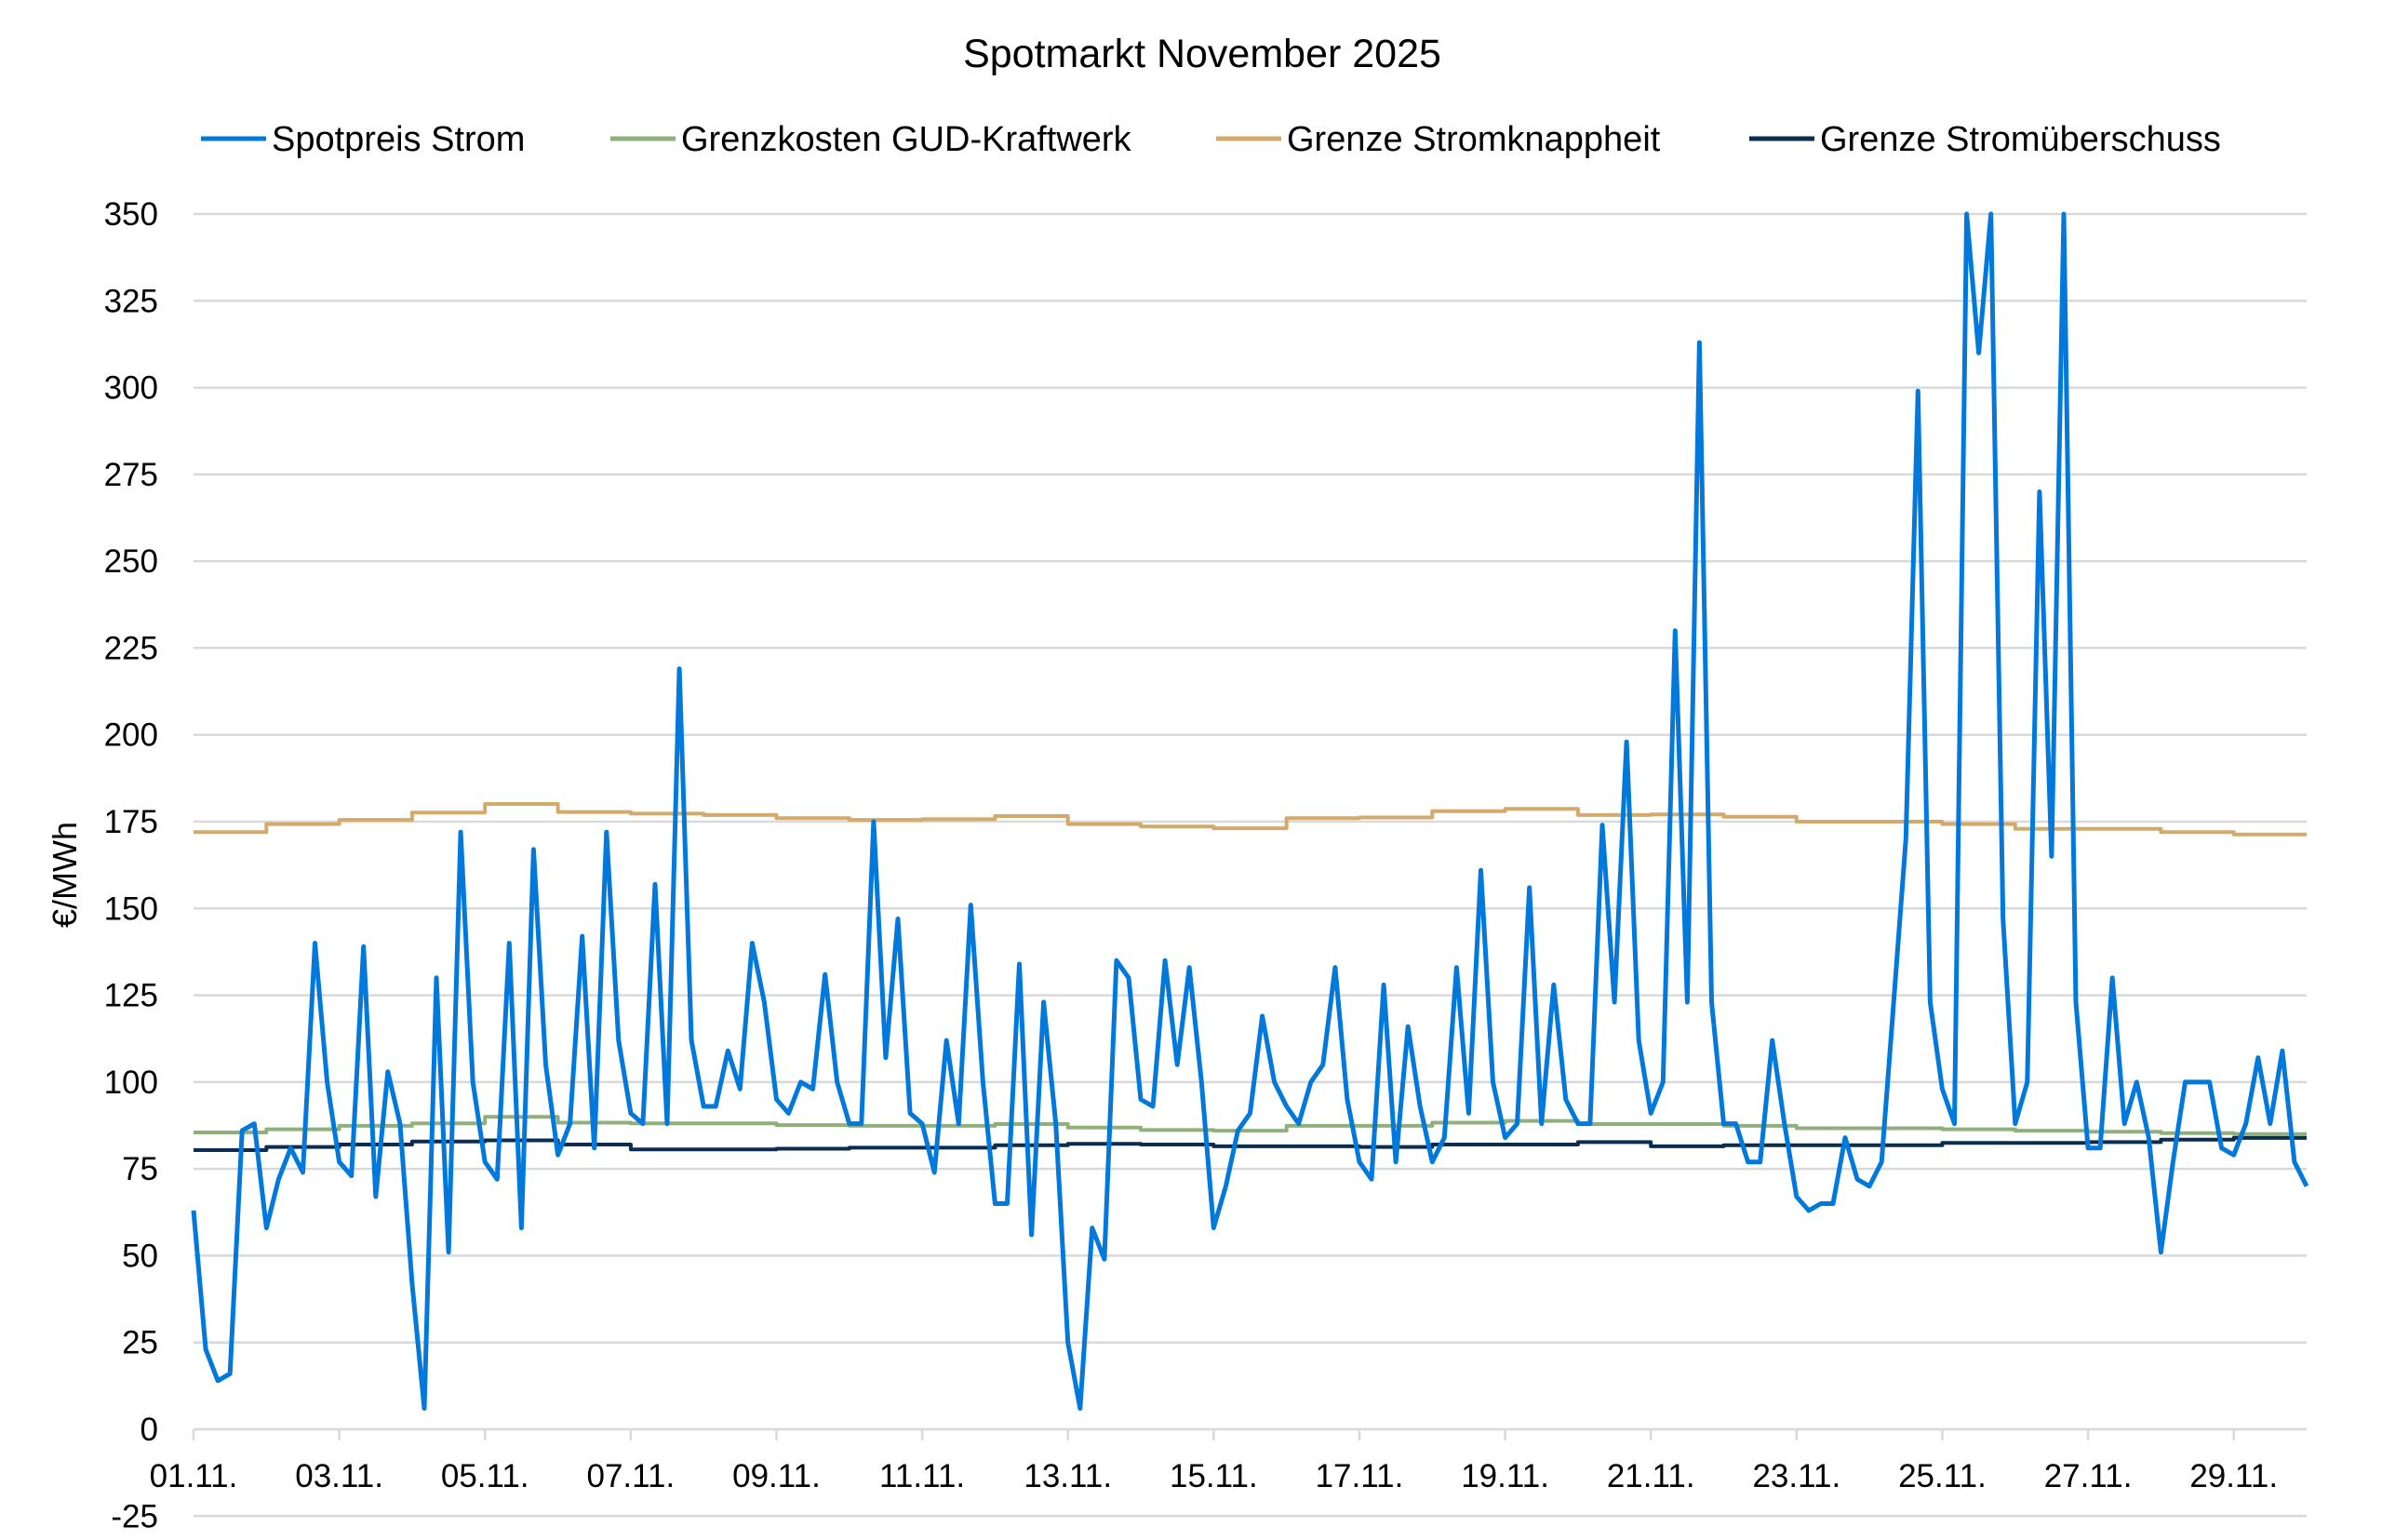 The image size is (2382, 1540). Describe the element at coordinates (65, 875) in the screenshot. I see `y-axis-title: €/MWh` at that location.